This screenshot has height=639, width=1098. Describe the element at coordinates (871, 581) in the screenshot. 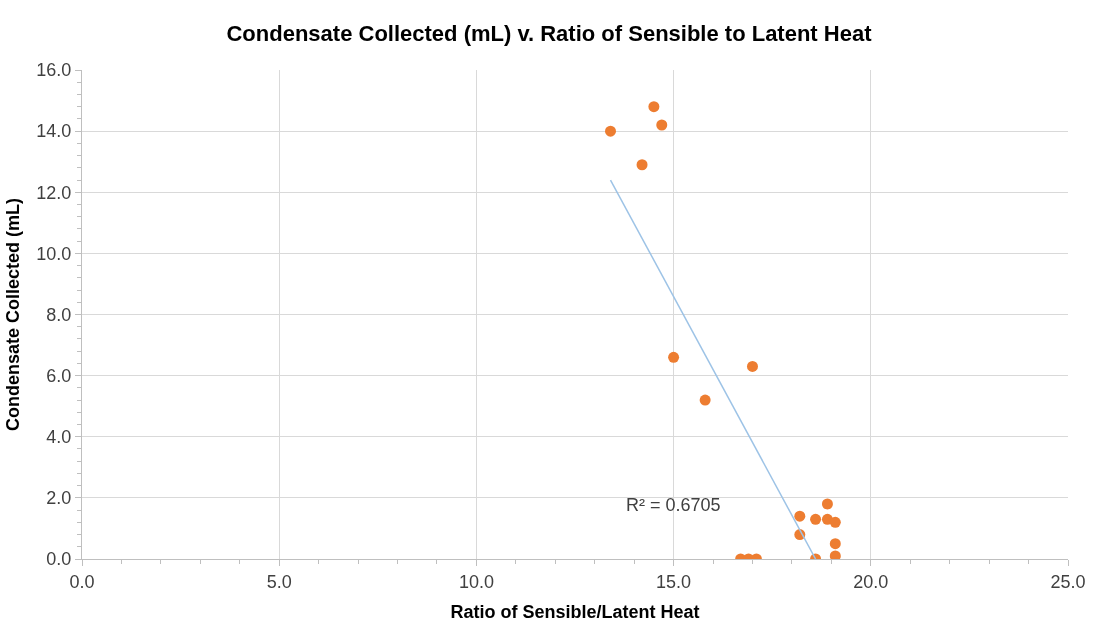

I see `x-tick-label: 20.0` at that location.